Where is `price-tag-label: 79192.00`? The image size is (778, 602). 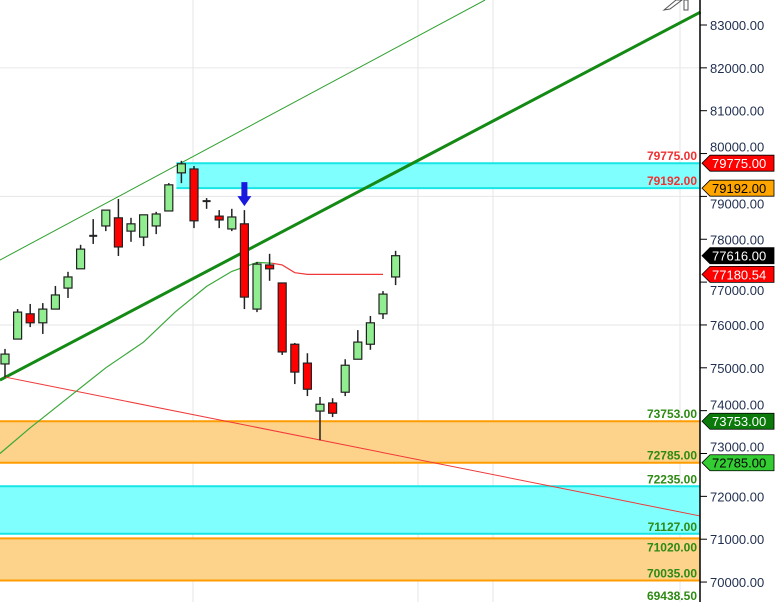 price-tag-label: 79192.00 is located at coordinates (739, 188).